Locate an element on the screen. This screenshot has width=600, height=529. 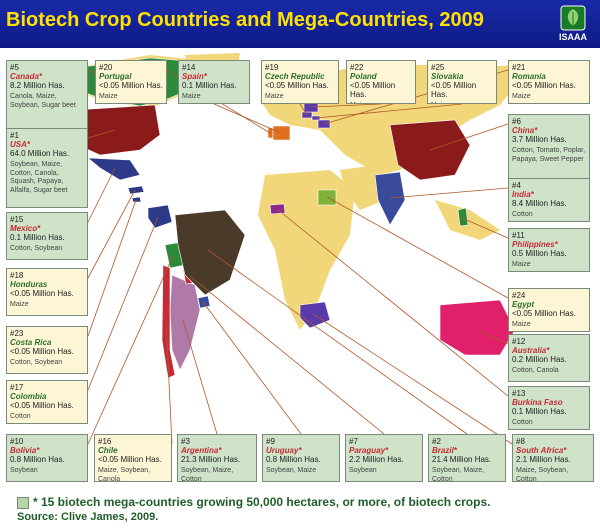
country-rank: #13 is located at coordinates (519, 393).